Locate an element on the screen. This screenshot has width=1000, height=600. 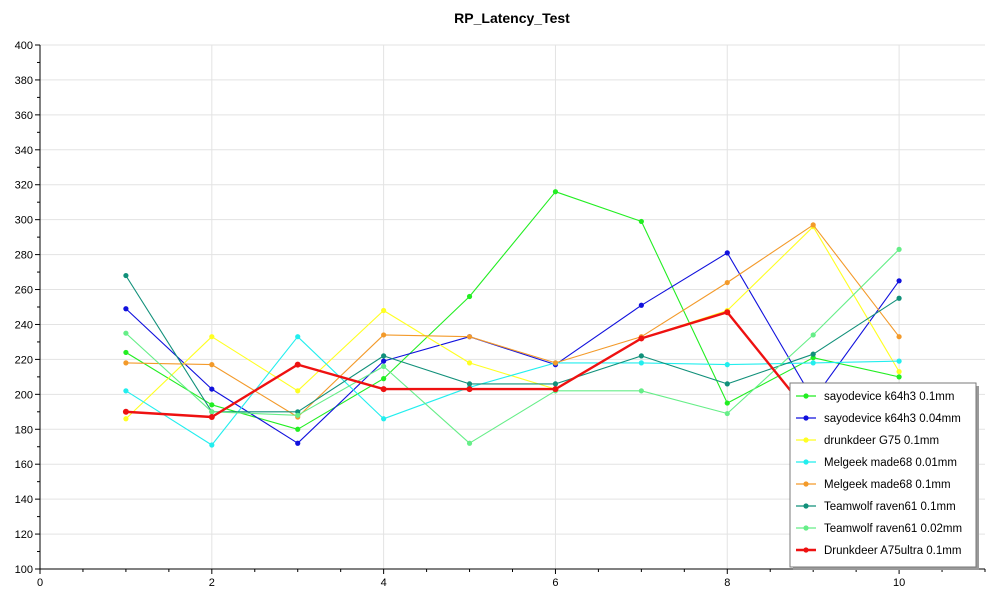
y-tick-label: 300 is located at coordinates (24, 221).